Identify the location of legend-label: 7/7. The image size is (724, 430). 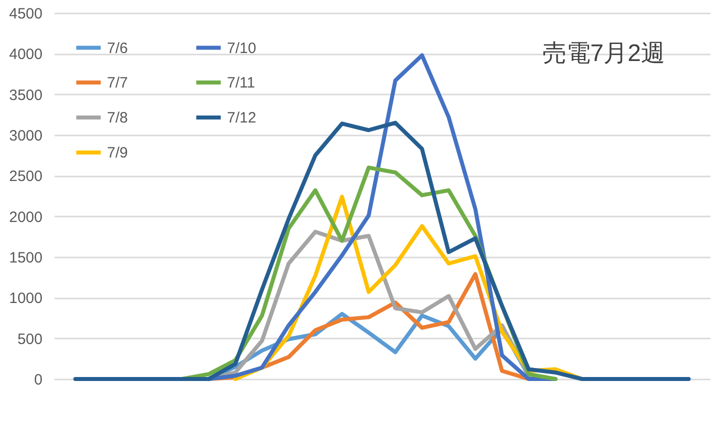
(117, 83).